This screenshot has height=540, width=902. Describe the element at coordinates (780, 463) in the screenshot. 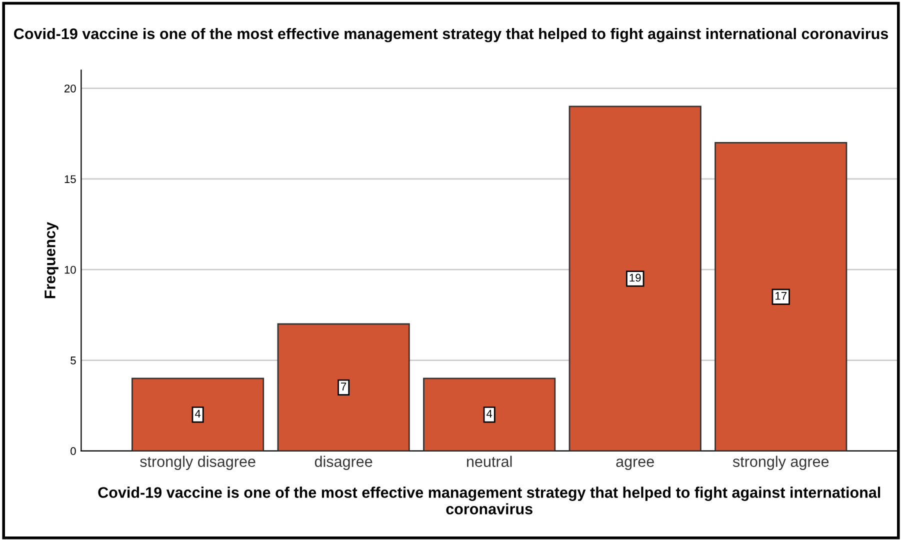

I see `x-tick-label: strongly agree` at that location.